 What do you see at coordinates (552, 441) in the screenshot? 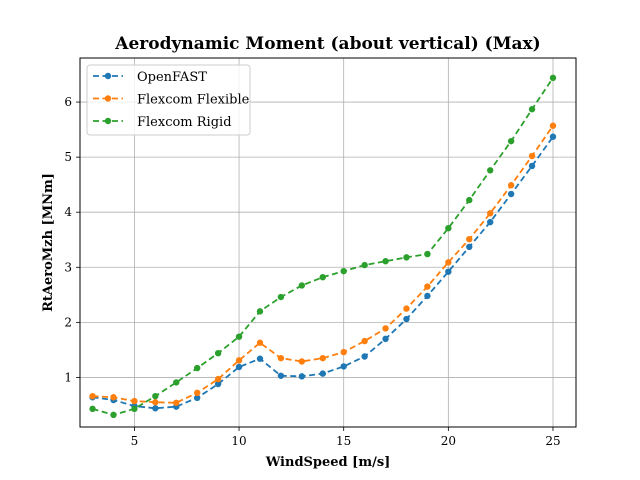
I see `x-tick-label: 25` at bounding box center [552, 441].